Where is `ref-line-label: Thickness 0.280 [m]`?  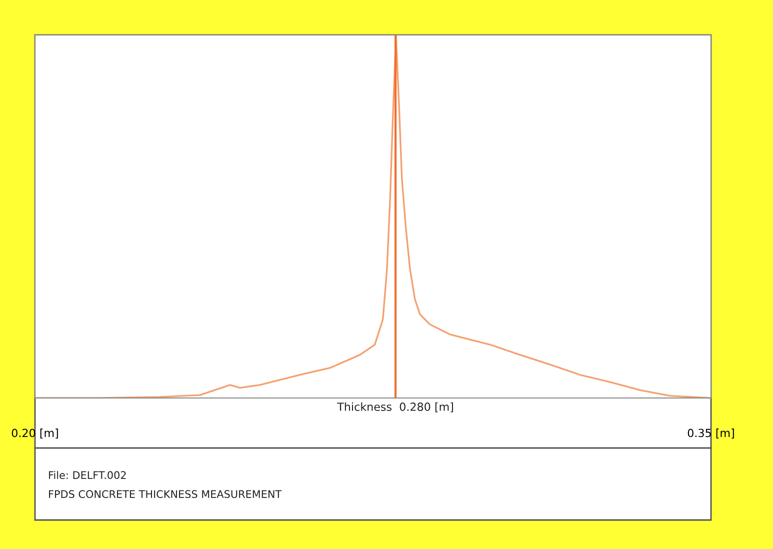
ref-line-label: Thickness 0.280 [m] is located at coordinates (395, 407).